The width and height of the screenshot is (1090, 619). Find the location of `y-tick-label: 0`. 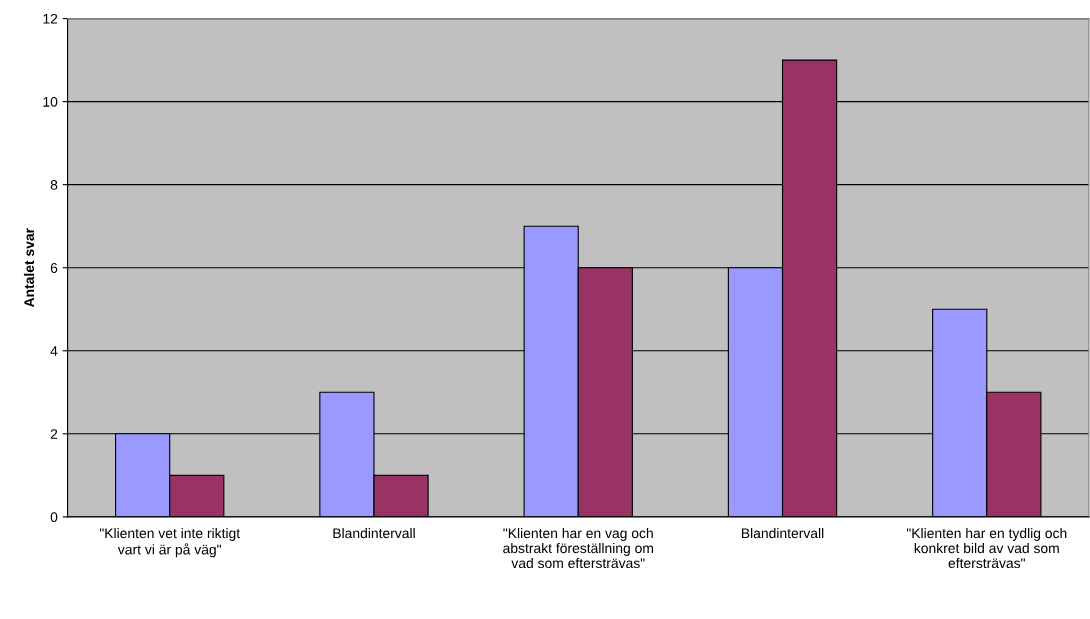

y-tick-label: 0 is located at coordinates (54, 517).